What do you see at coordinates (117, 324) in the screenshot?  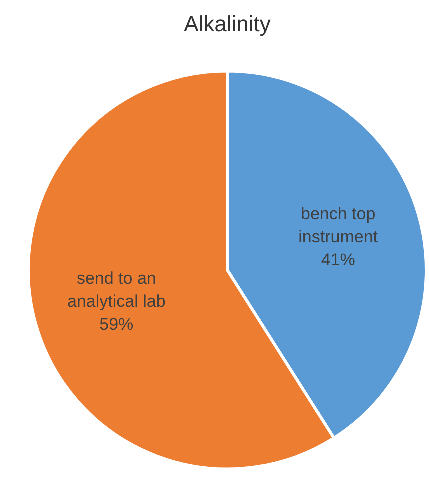 I see `data-label: 59%` at bounding box center [117, 324].